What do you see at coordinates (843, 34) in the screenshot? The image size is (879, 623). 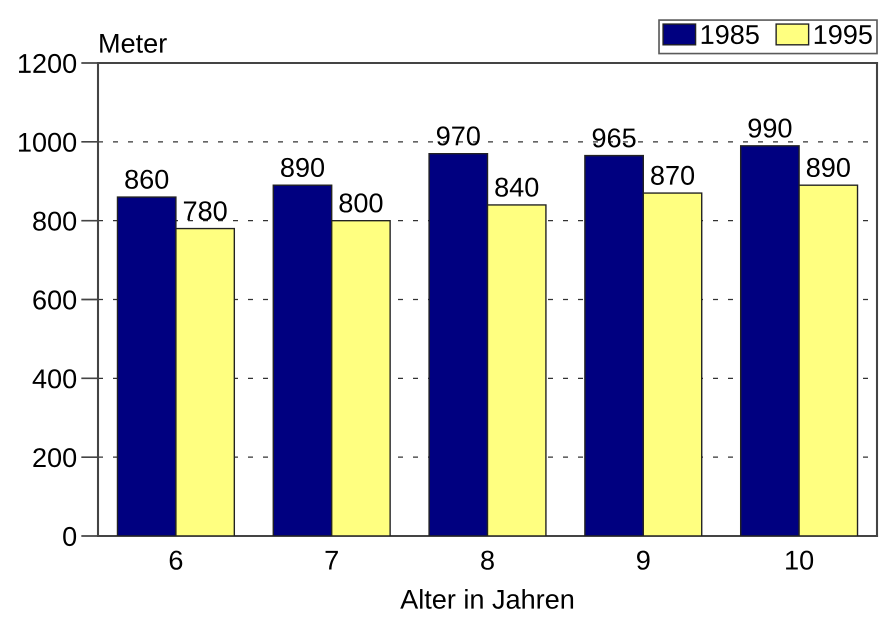 I see `legend-label: 1995` at bounding box center [843, 34].